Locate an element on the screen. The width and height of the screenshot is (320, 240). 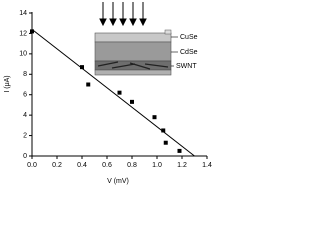
x-tick-label: 0.2 is located at coordinates (57, 165).